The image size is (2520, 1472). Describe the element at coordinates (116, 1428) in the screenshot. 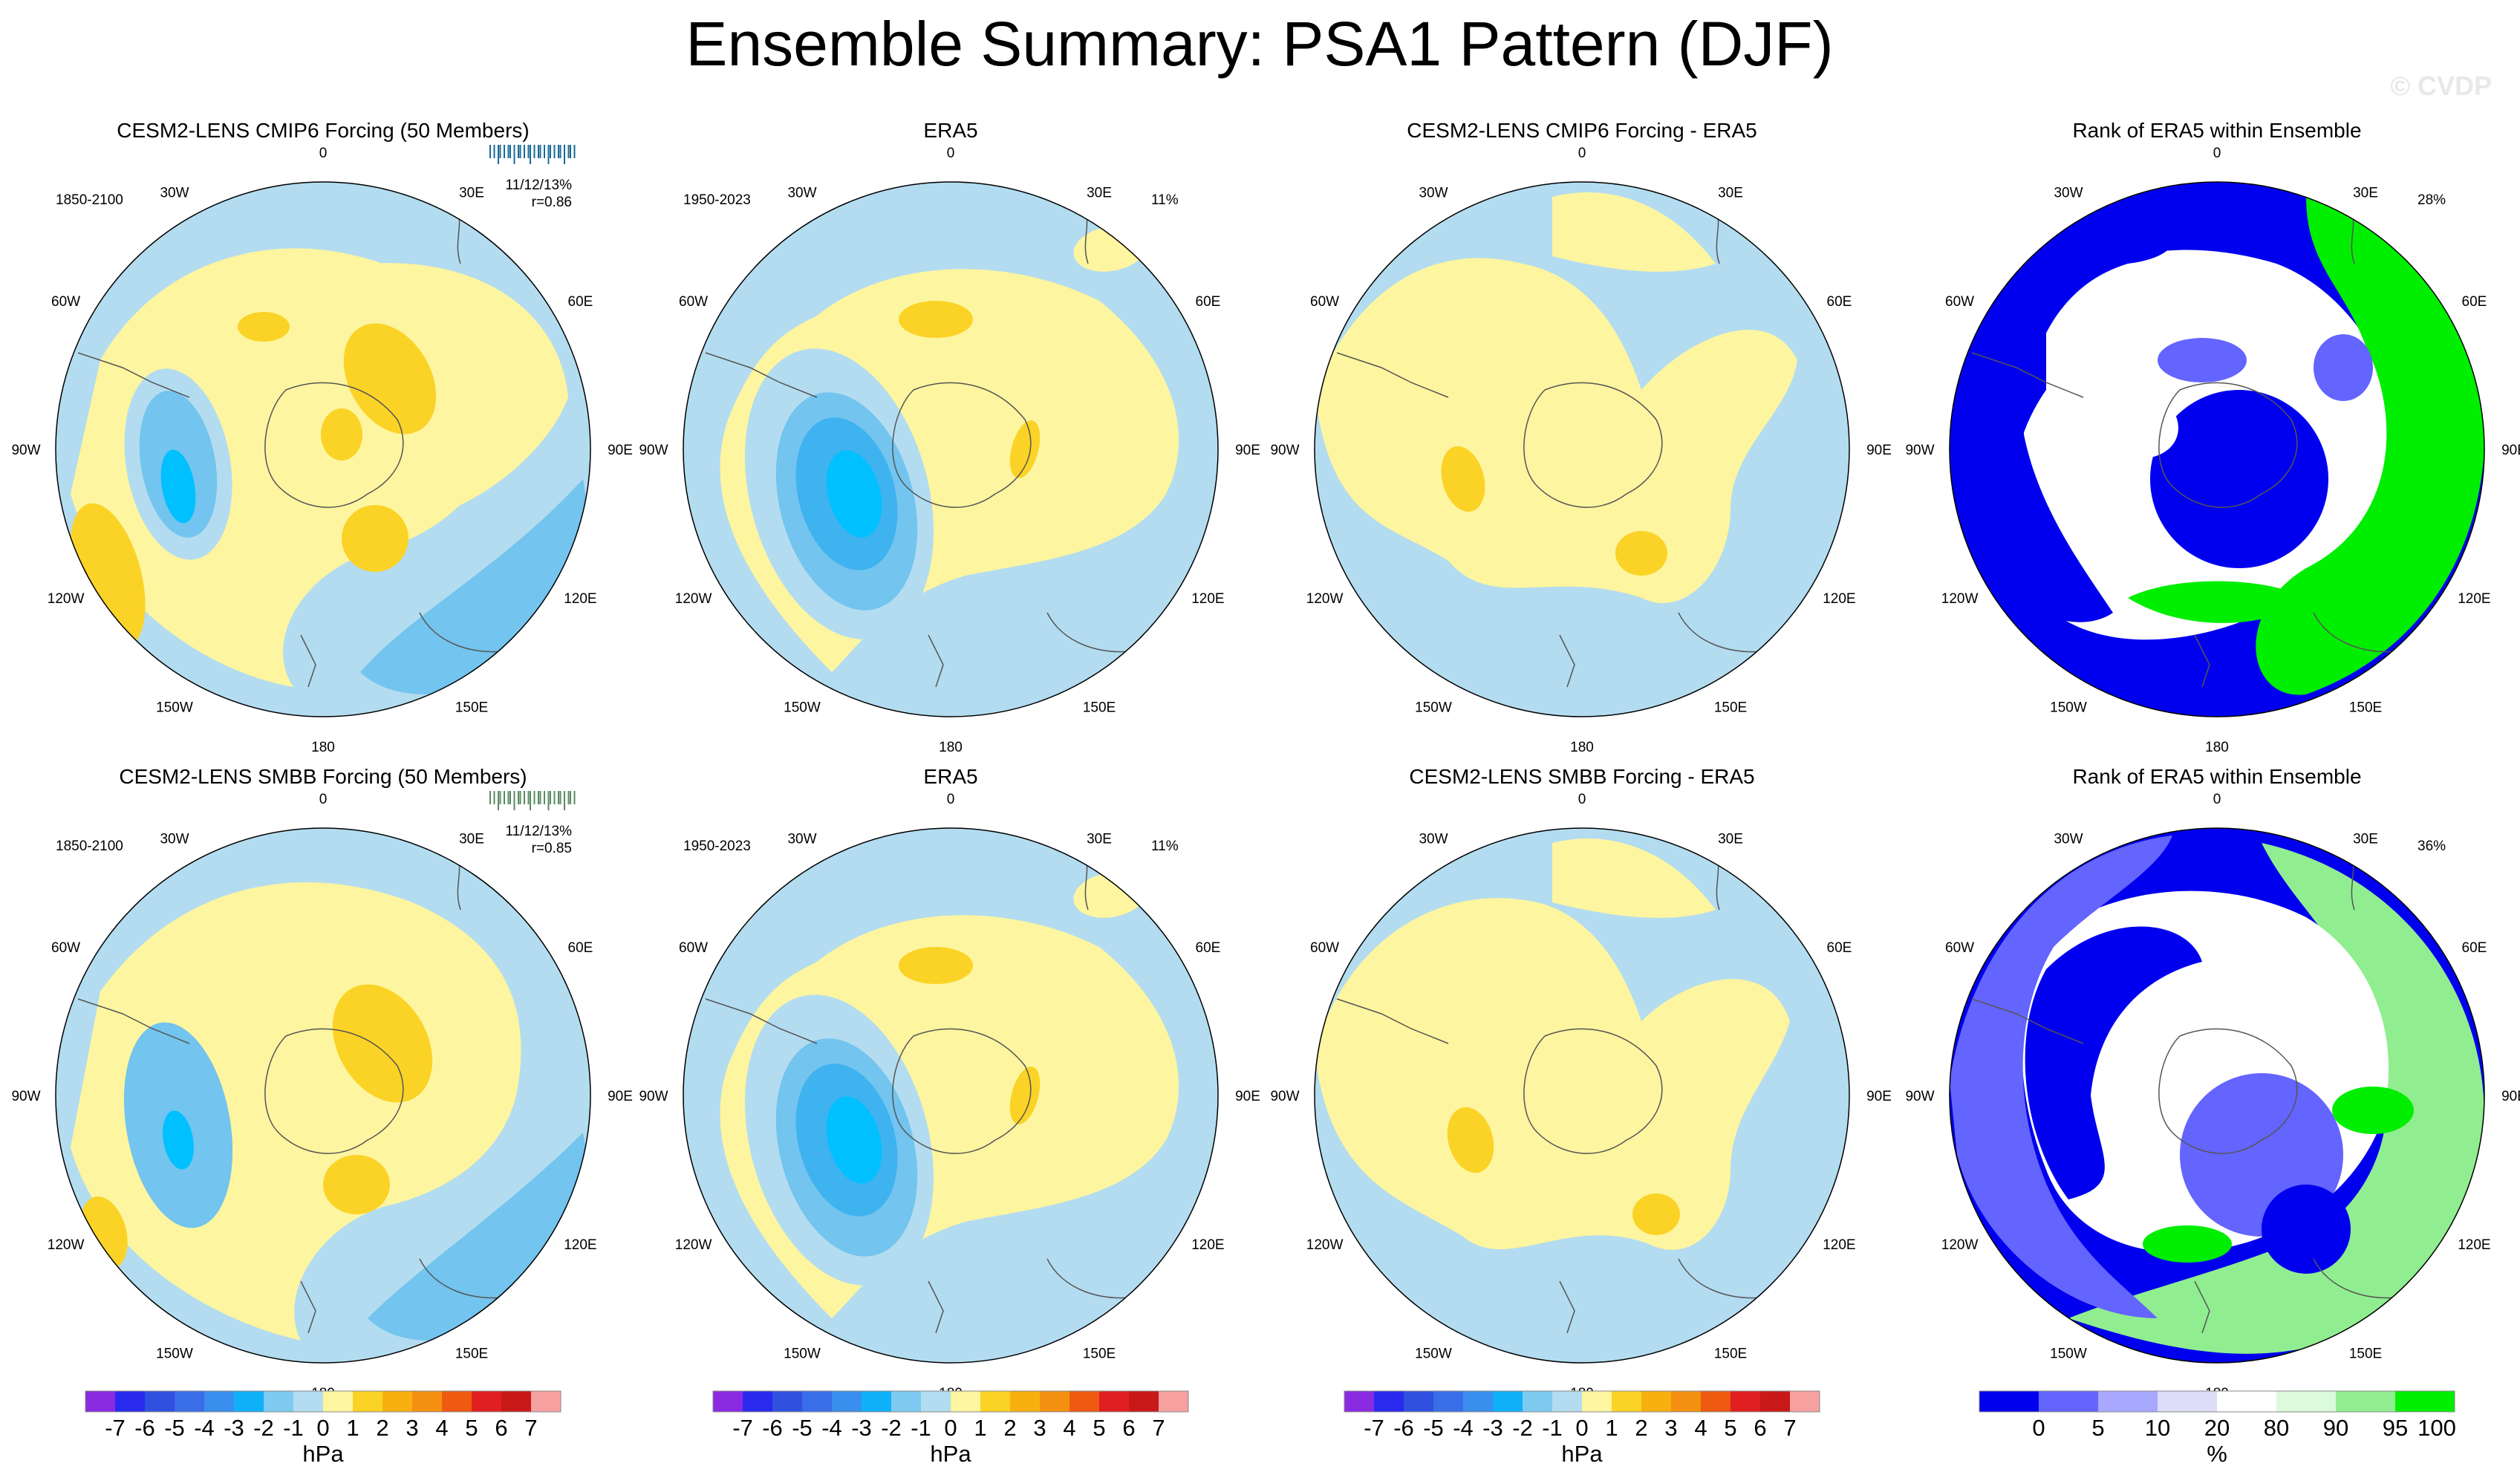

I see `colorbar-tick-label: -7` at that location.